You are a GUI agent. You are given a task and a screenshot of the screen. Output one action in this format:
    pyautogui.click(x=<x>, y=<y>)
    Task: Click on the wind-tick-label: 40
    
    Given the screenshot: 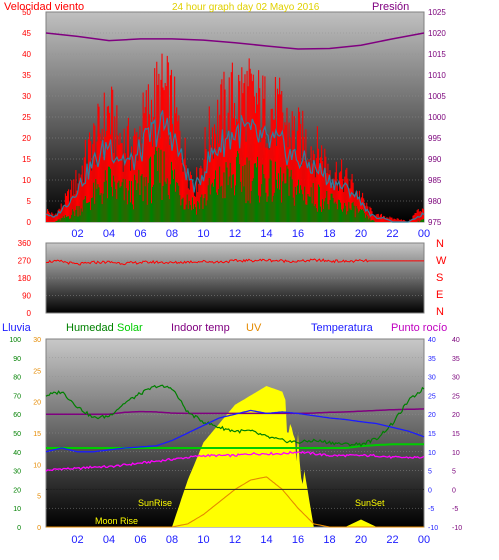 What is the action you would take?
    pyautogui.click(x=26, y=54)
    